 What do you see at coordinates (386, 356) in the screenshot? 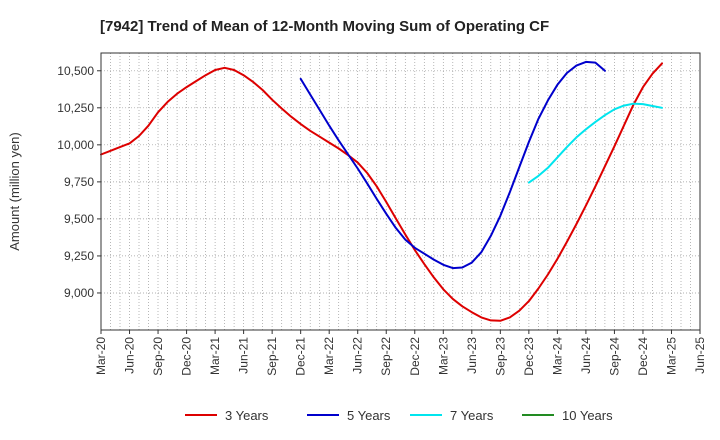
I see `x-tick-label: Sep-22` at bounding box center [386, 356].